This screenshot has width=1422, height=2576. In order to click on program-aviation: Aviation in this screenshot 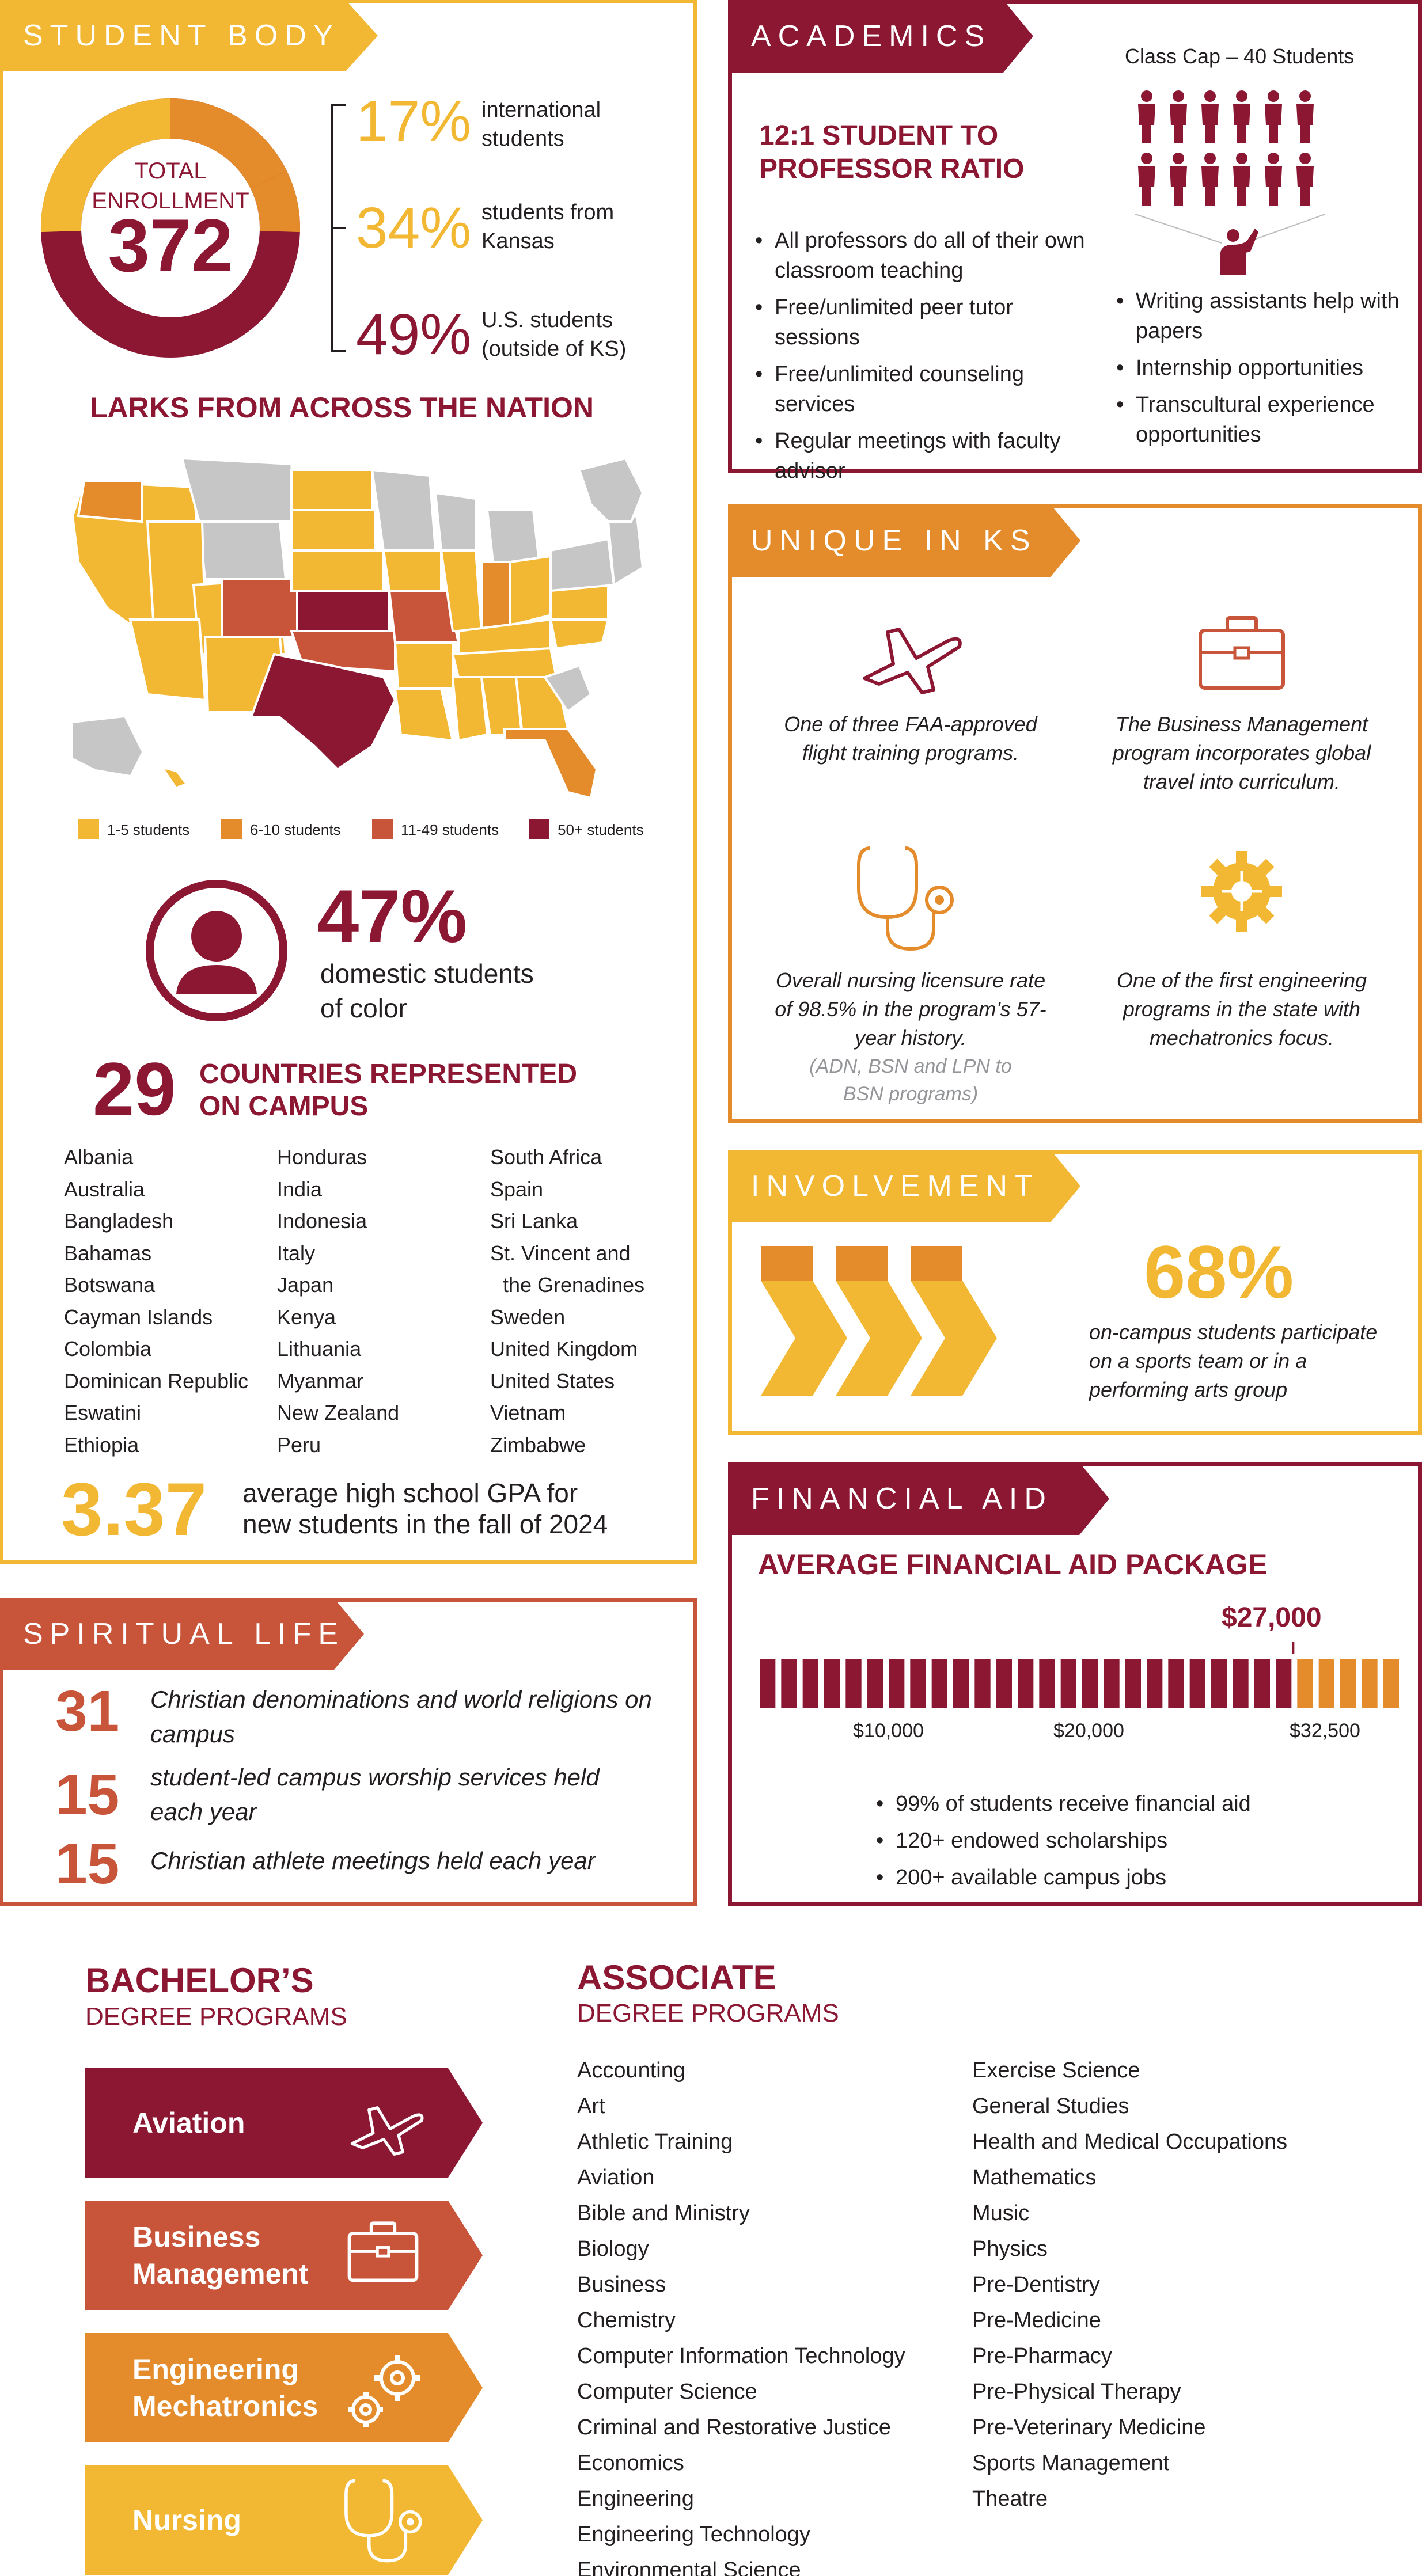, I will do `click(282, 2123)`.